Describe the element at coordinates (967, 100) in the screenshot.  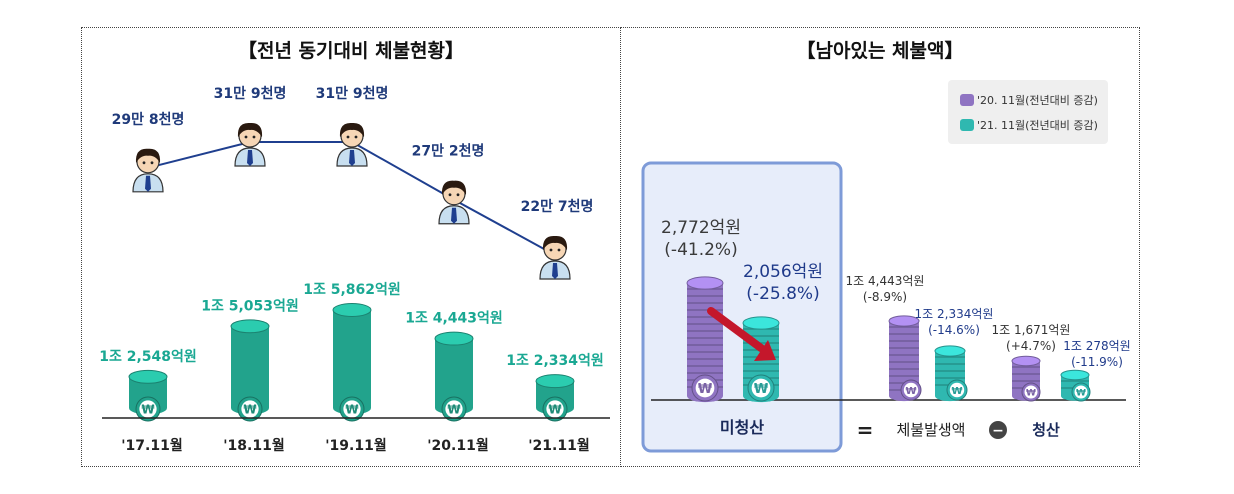
I see `legend-swatch-2020` at that location.